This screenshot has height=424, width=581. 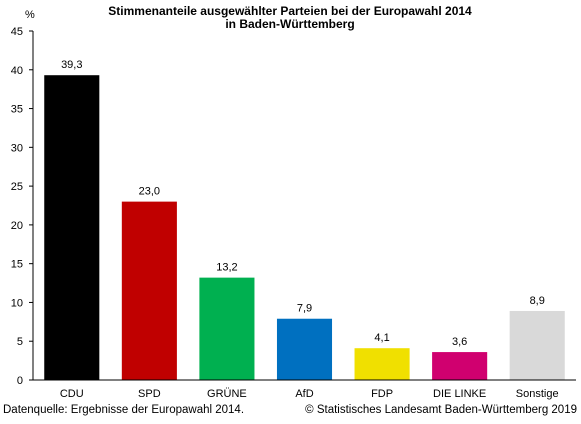 I want to click on y-tick-label: 25, so click(x=17, y=187).